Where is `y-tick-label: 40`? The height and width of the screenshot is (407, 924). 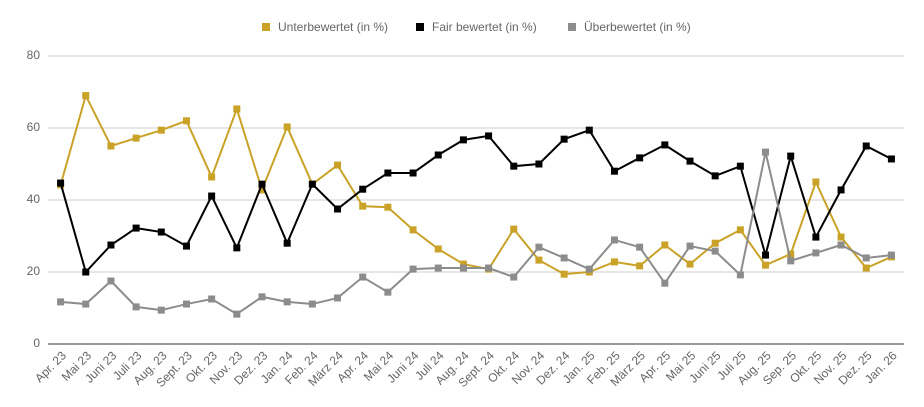
y-tick-label: 40 is located at coordinates (34, 199).